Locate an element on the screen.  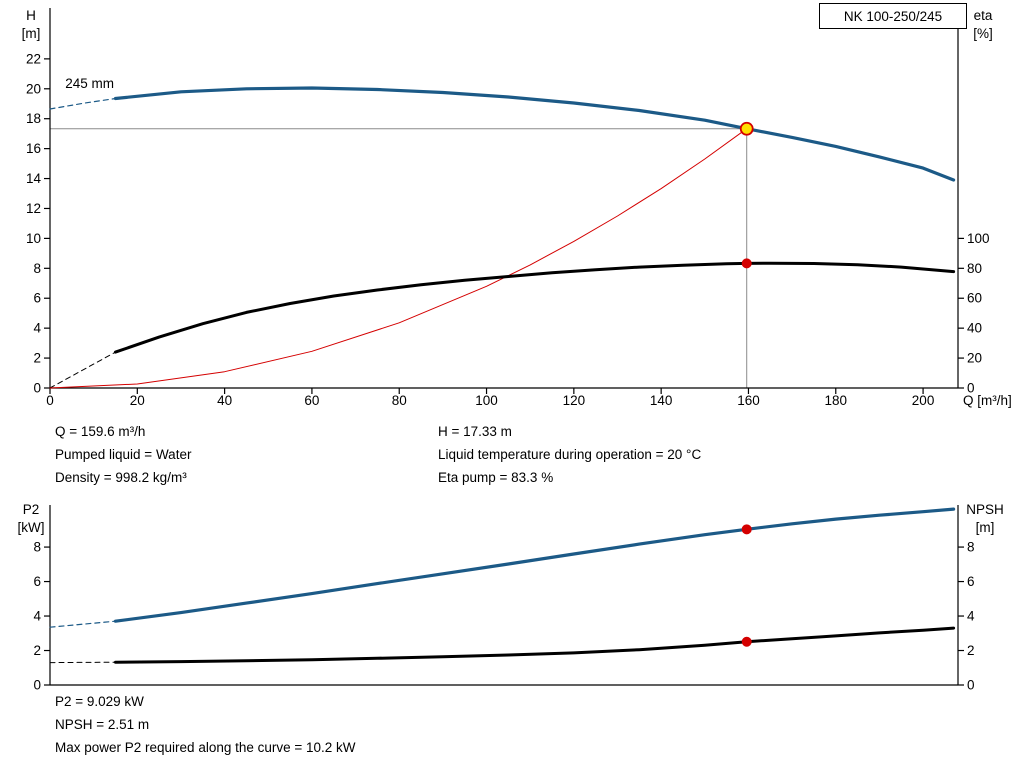
axis-text: 22 is located at coordinates (33, 58).